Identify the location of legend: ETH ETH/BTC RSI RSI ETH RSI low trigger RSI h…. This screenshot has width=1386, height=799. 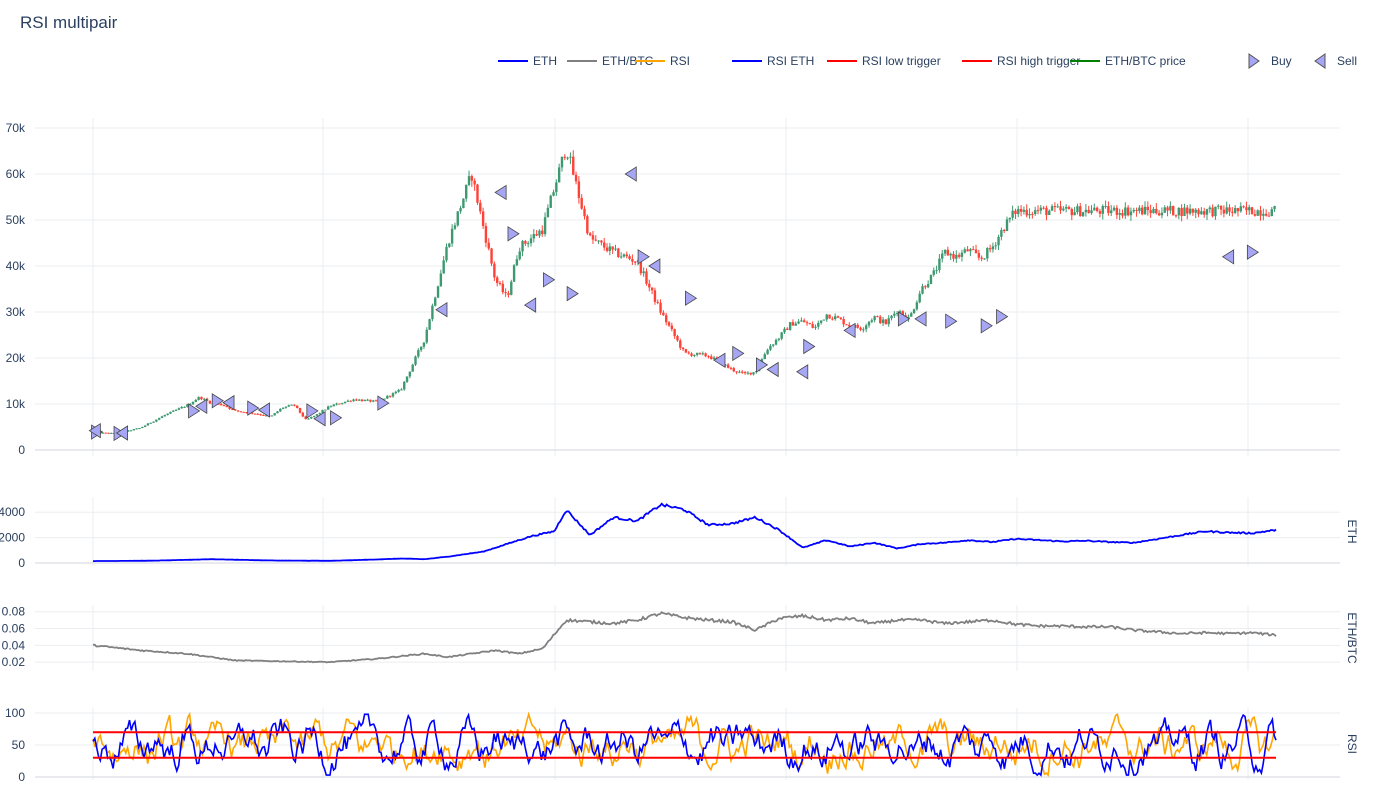
(927, 61).